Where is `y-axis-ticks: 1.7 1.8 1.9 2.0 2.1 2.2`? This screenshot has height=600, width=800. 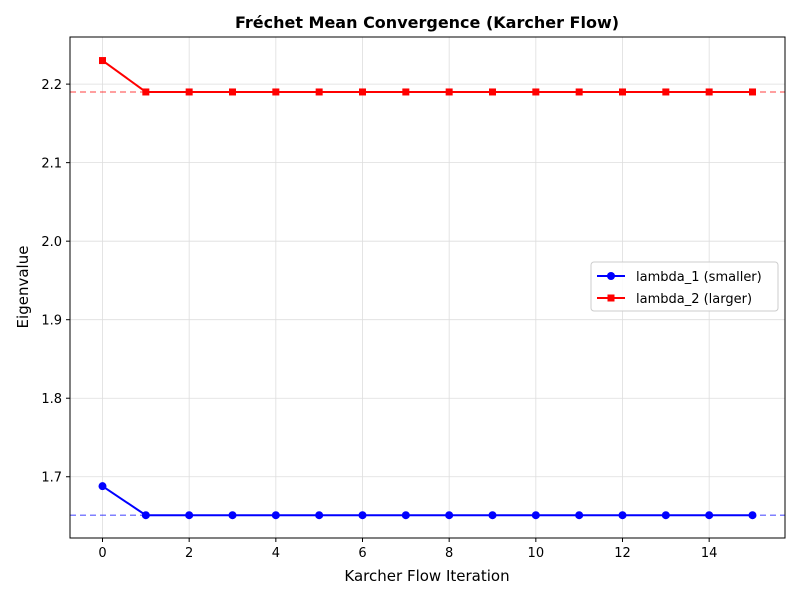
y-axis-ticks: 1.7 1.8 1.9 2.0 2.1 2.2 is located at coordinates (55, 282).